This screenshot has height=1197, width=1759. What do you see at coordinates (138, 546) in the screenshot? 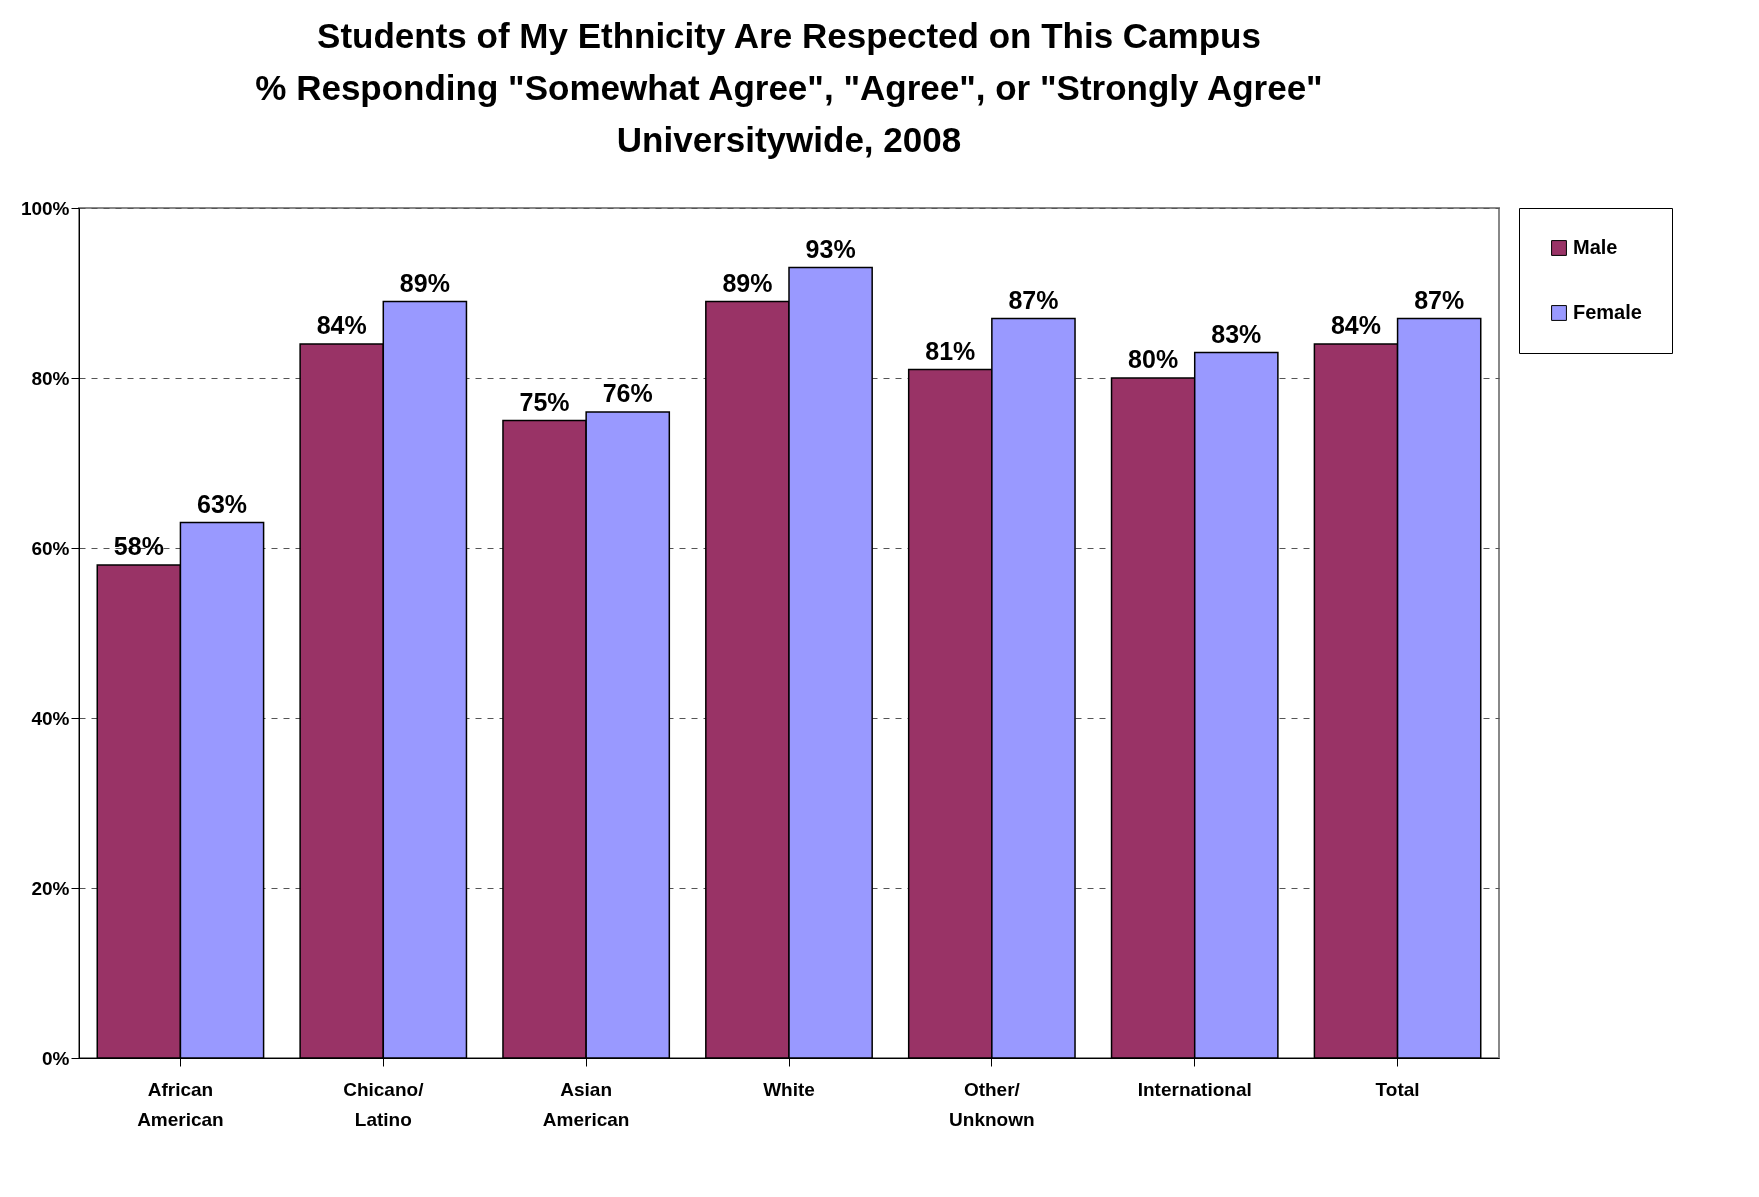
I see `data-label: 58%` at bounding box center [138, 546].